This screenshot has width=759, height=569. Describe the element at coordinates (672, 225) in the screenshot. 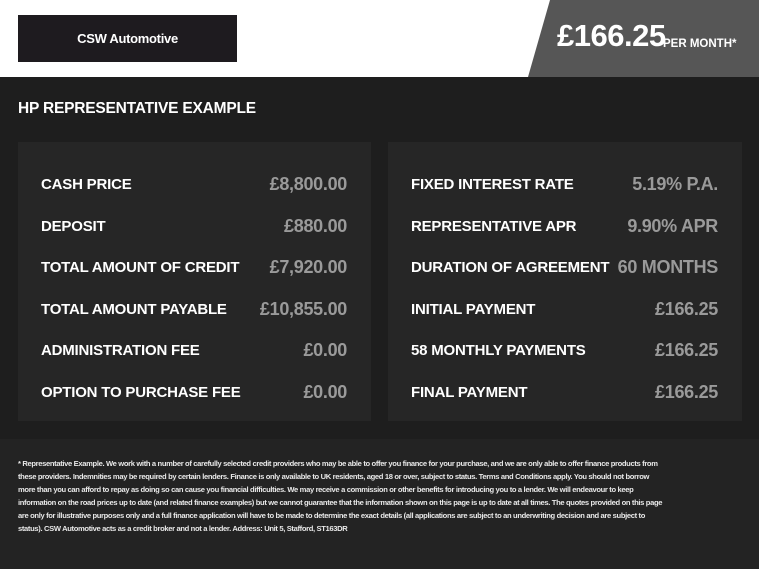

I see `row-value: 9.90% APR` at that location.